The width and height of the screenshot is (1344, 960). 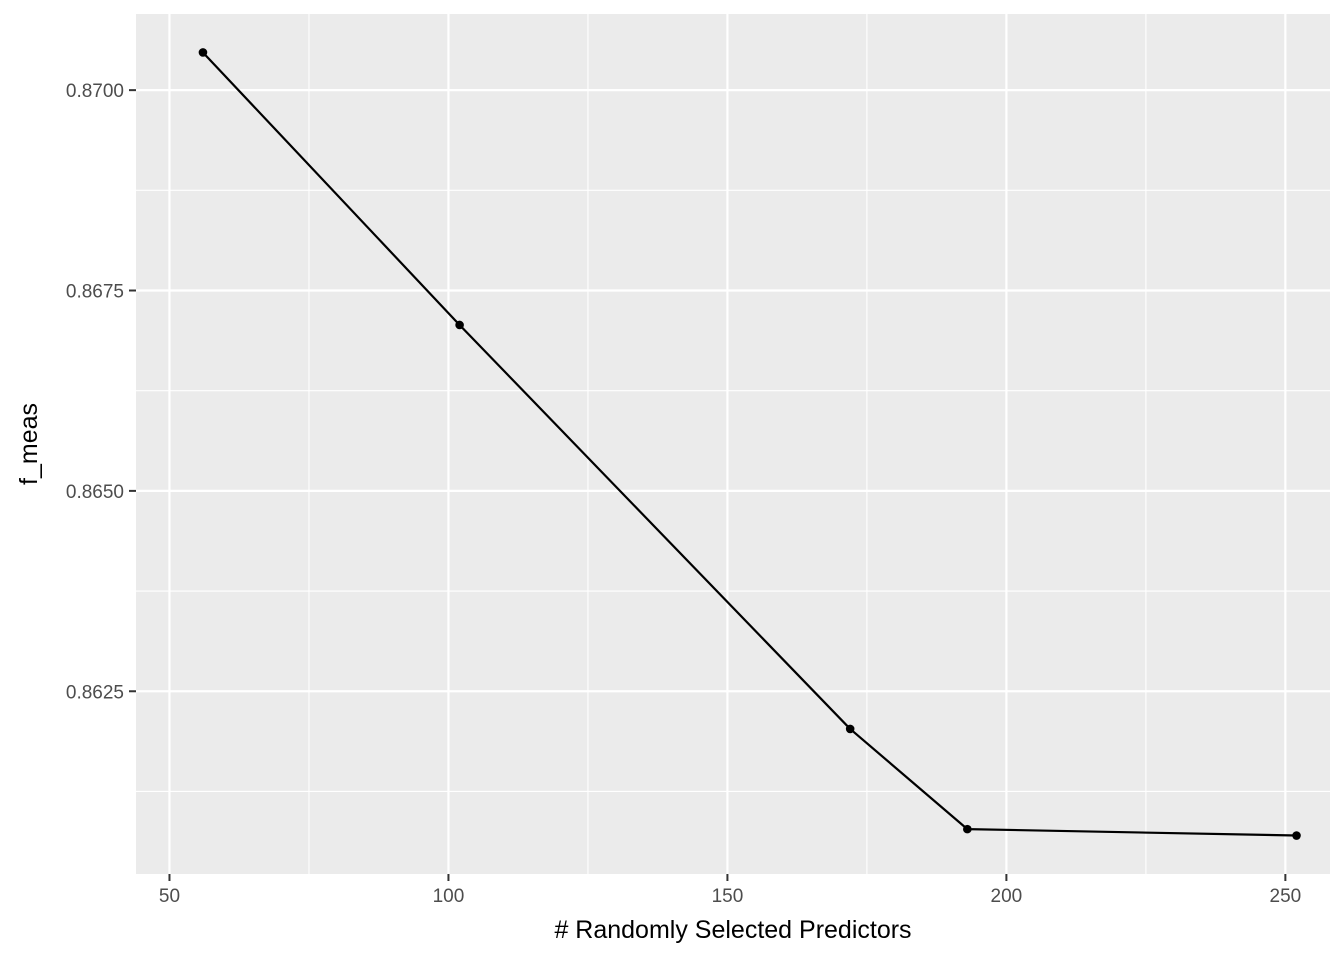 What do you see at coordinates (449, 896) in the screenshot?
I see `x-tick-label: 100` at bounding box center [449, 896].